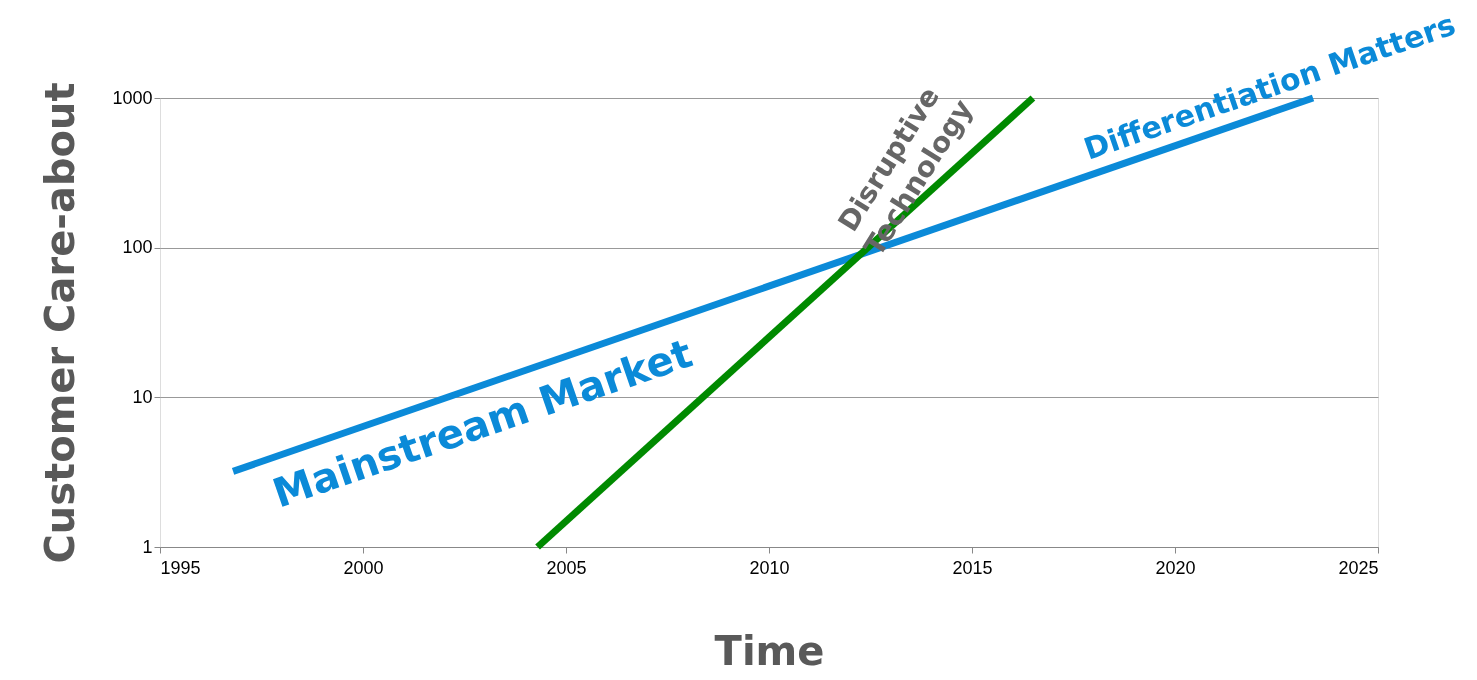 This screenshot has height=680, width=1477. Describe the element at coordinates (132, 97) in the screenshot. I see `y-tick-label: 1000` at that location.